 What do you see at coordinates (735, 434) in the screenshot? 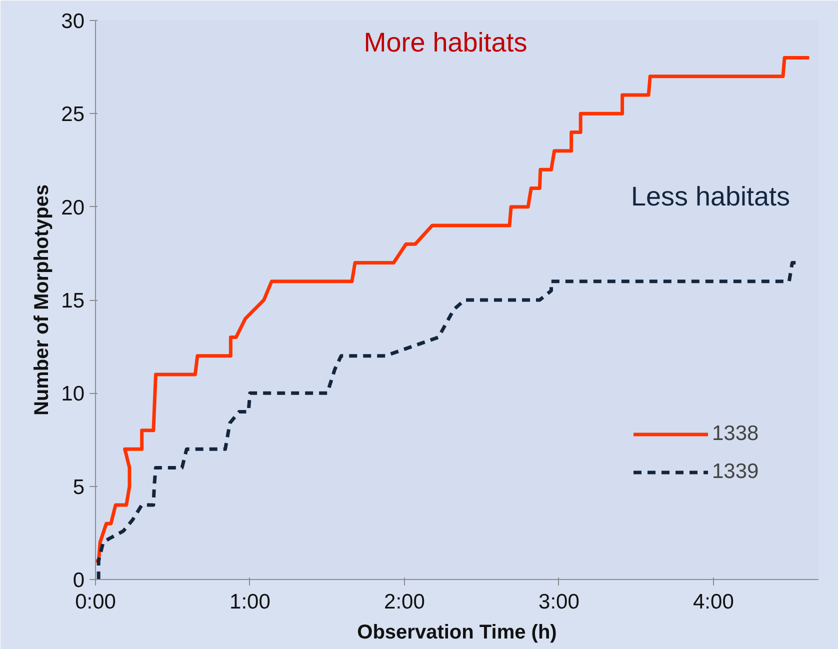
I see `legend-label: 1338` at bounding box center [735, 434].